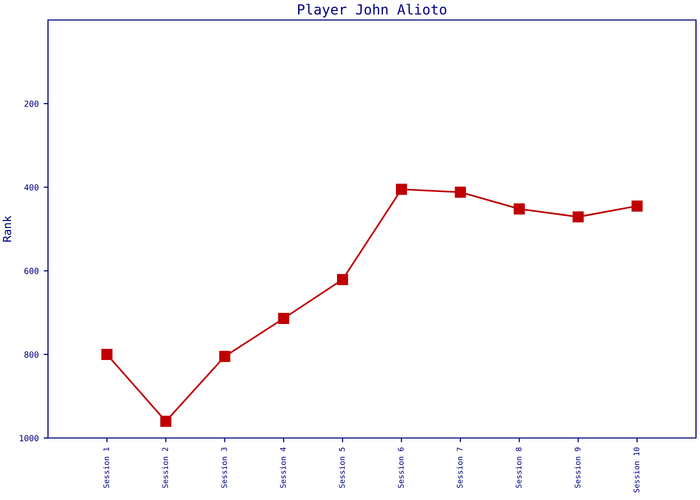 This screenshot has width=700, height=500. What do you see at coordinates (31, 103) in the screenshot?
I see `y-tick-label: 200` at bounding box center [31, 103].